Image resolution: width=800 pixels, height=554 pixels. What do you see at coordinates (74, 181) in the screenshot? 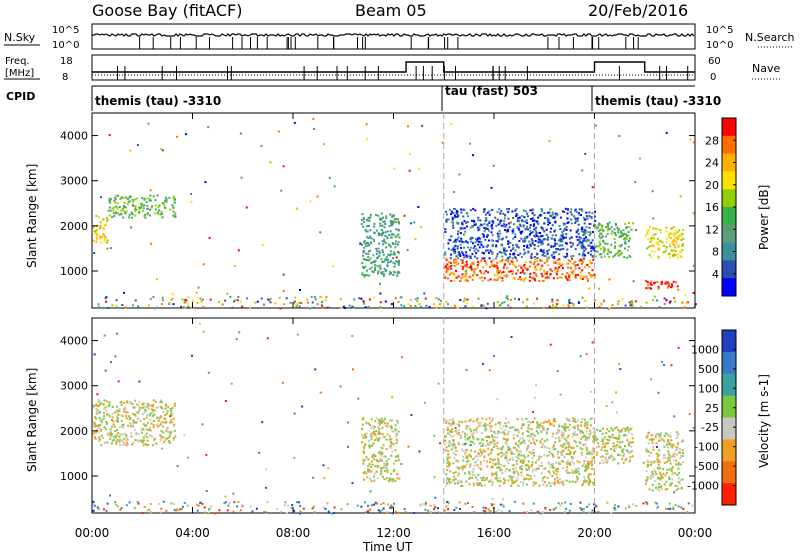
I see `y-tick-label: 3000` at bounding box center [74, 181].